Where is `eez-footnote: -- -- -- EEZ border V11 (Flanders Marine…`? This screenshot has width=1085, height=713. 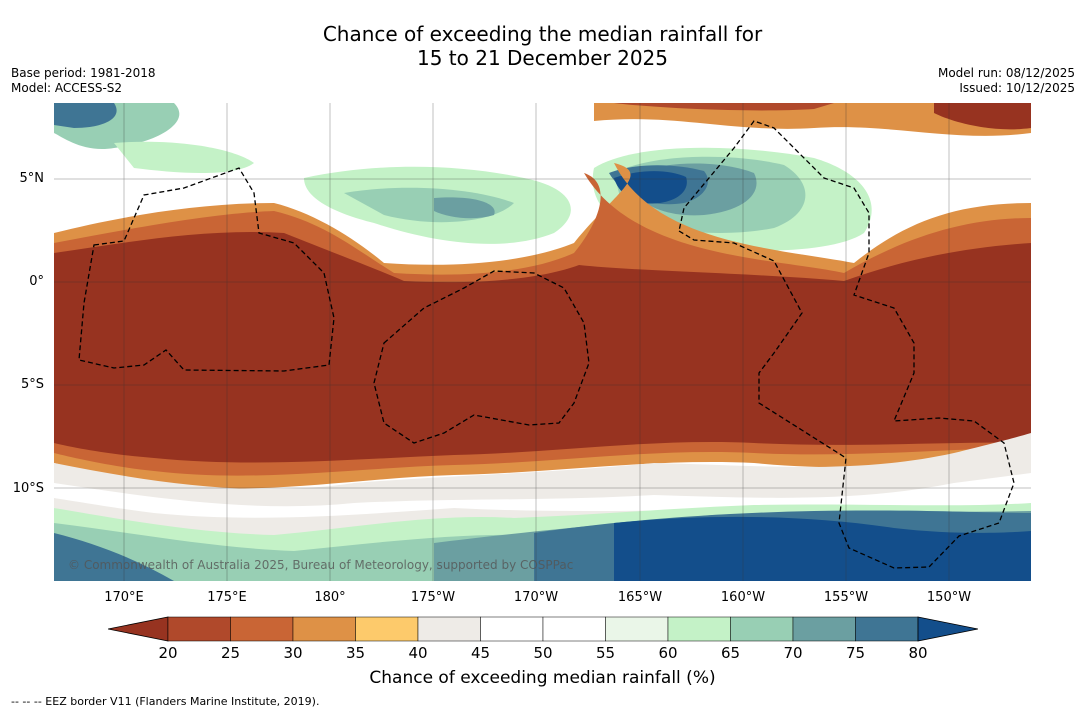
eez-footnote: -- -- -- EEZ border V11 (Flanders Marine… is located at coordinates (165, 701).